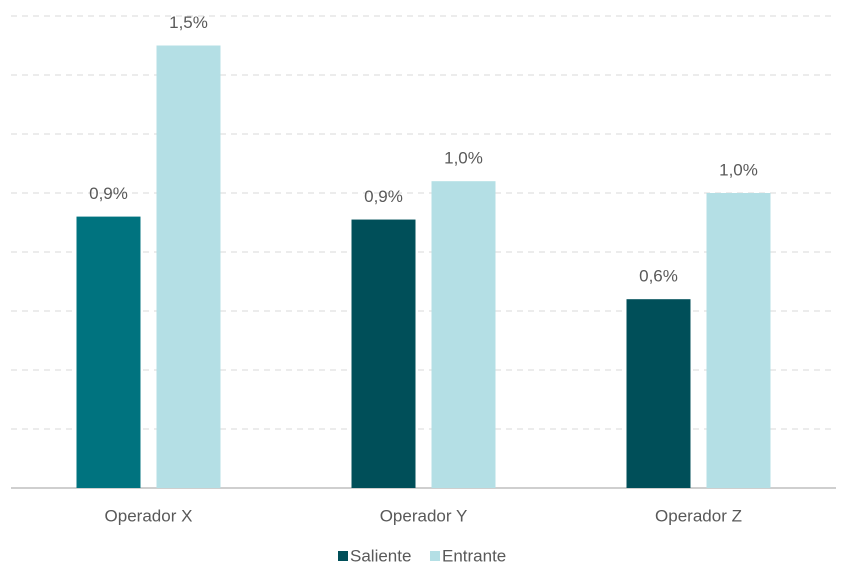 Image resolution: width=846 pixels, height=569 pixels. Describe the element at coordinates (149, 515) in the screenshot. I see `x-tick-label: Operador X` at that location.